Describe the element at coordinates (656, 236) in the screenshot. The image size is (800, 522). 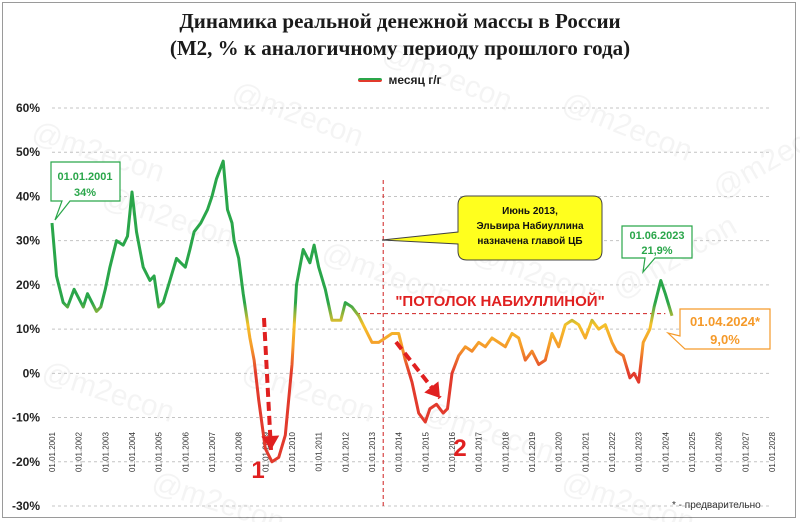
I see `callout-2023-date: 01.06.2023` at that location.